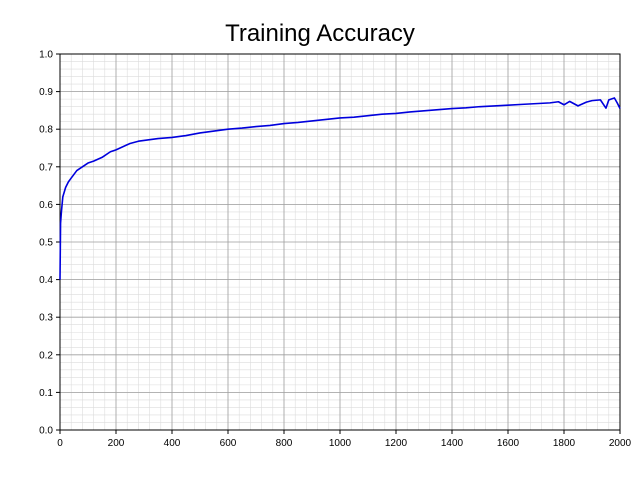 This screenshot has width=640, height=480. Describe the element at coordinates (58, 242) in the screenshot. I see `y-axis-ticks` at that location.